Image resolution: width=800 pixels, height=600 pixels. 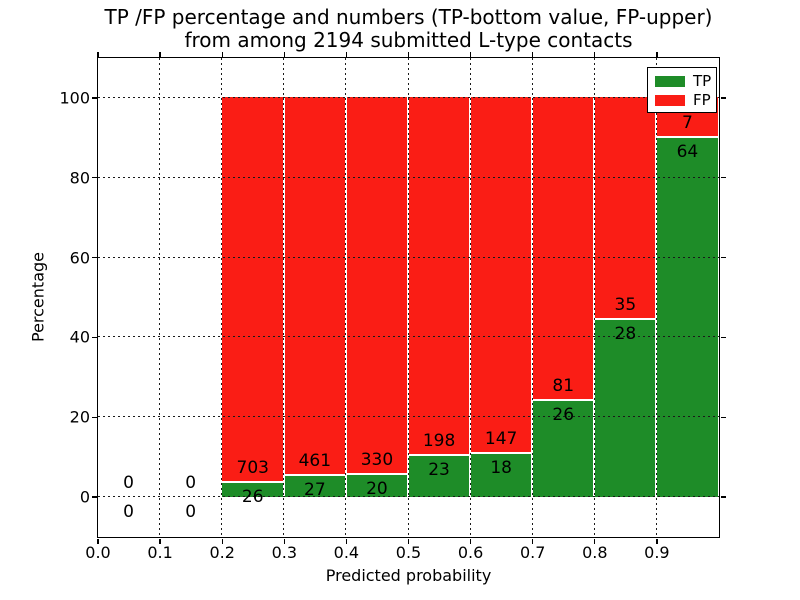 What do you see at coordinates (315, 489) in the screenshot?
I see `tp-count-label: 27` at bounding box center [315, 489].